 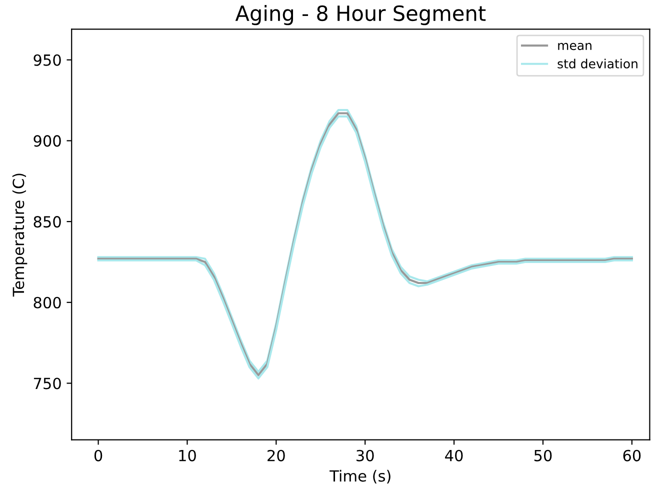 What do you see at coordinates (360, 15) in the screenshot?
I see `chart-title: Aging - 8 Hour Segment` at bounding box center [360, 15].